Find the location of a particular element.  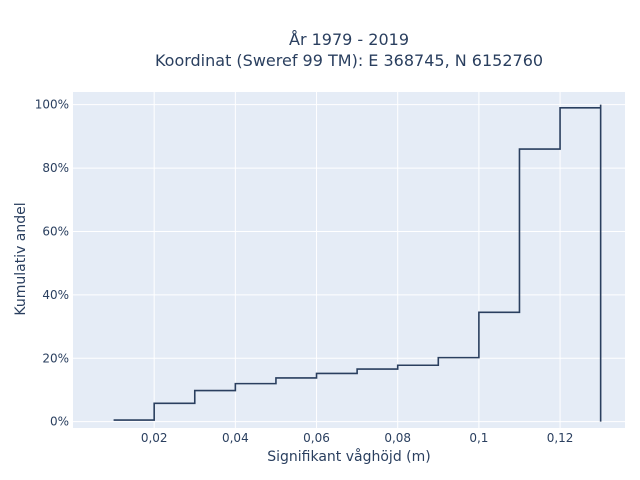

chart-title-line-1: År 1979 - 2019 is located at coordinates (349, 39).